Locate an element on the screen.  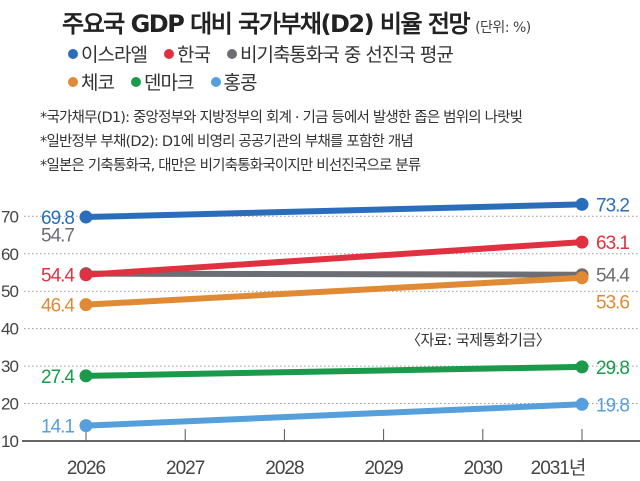
x-tick-label: 2027 is located at coordinates (185, 468).